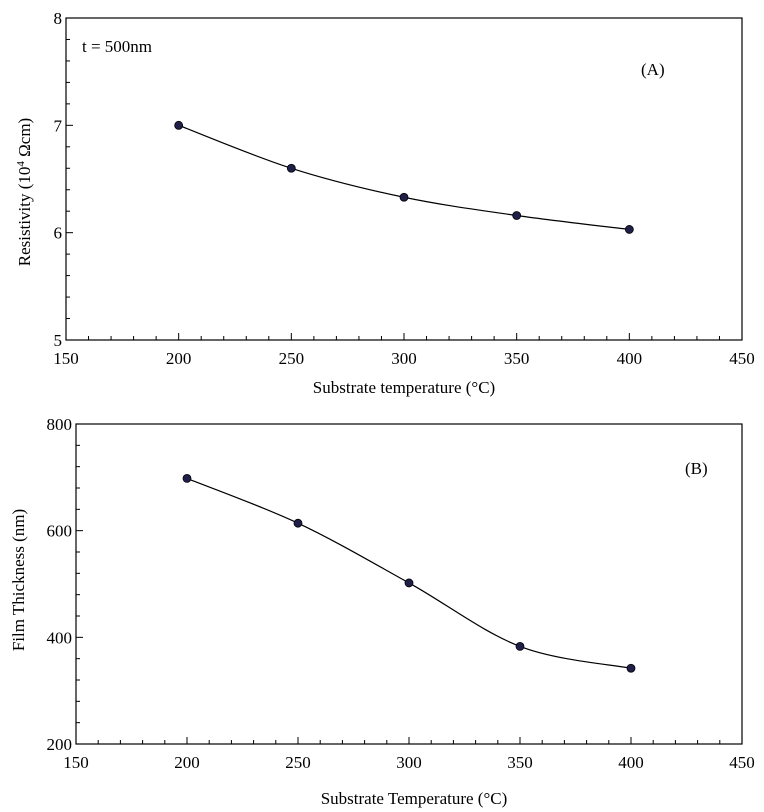 The height and width of the screenshot is (812, 764). Describe the element at coordinates (24, 192) in the screenshot. I see `y-axis-label-a: Resistivity (104 Ωcm)` at that location.